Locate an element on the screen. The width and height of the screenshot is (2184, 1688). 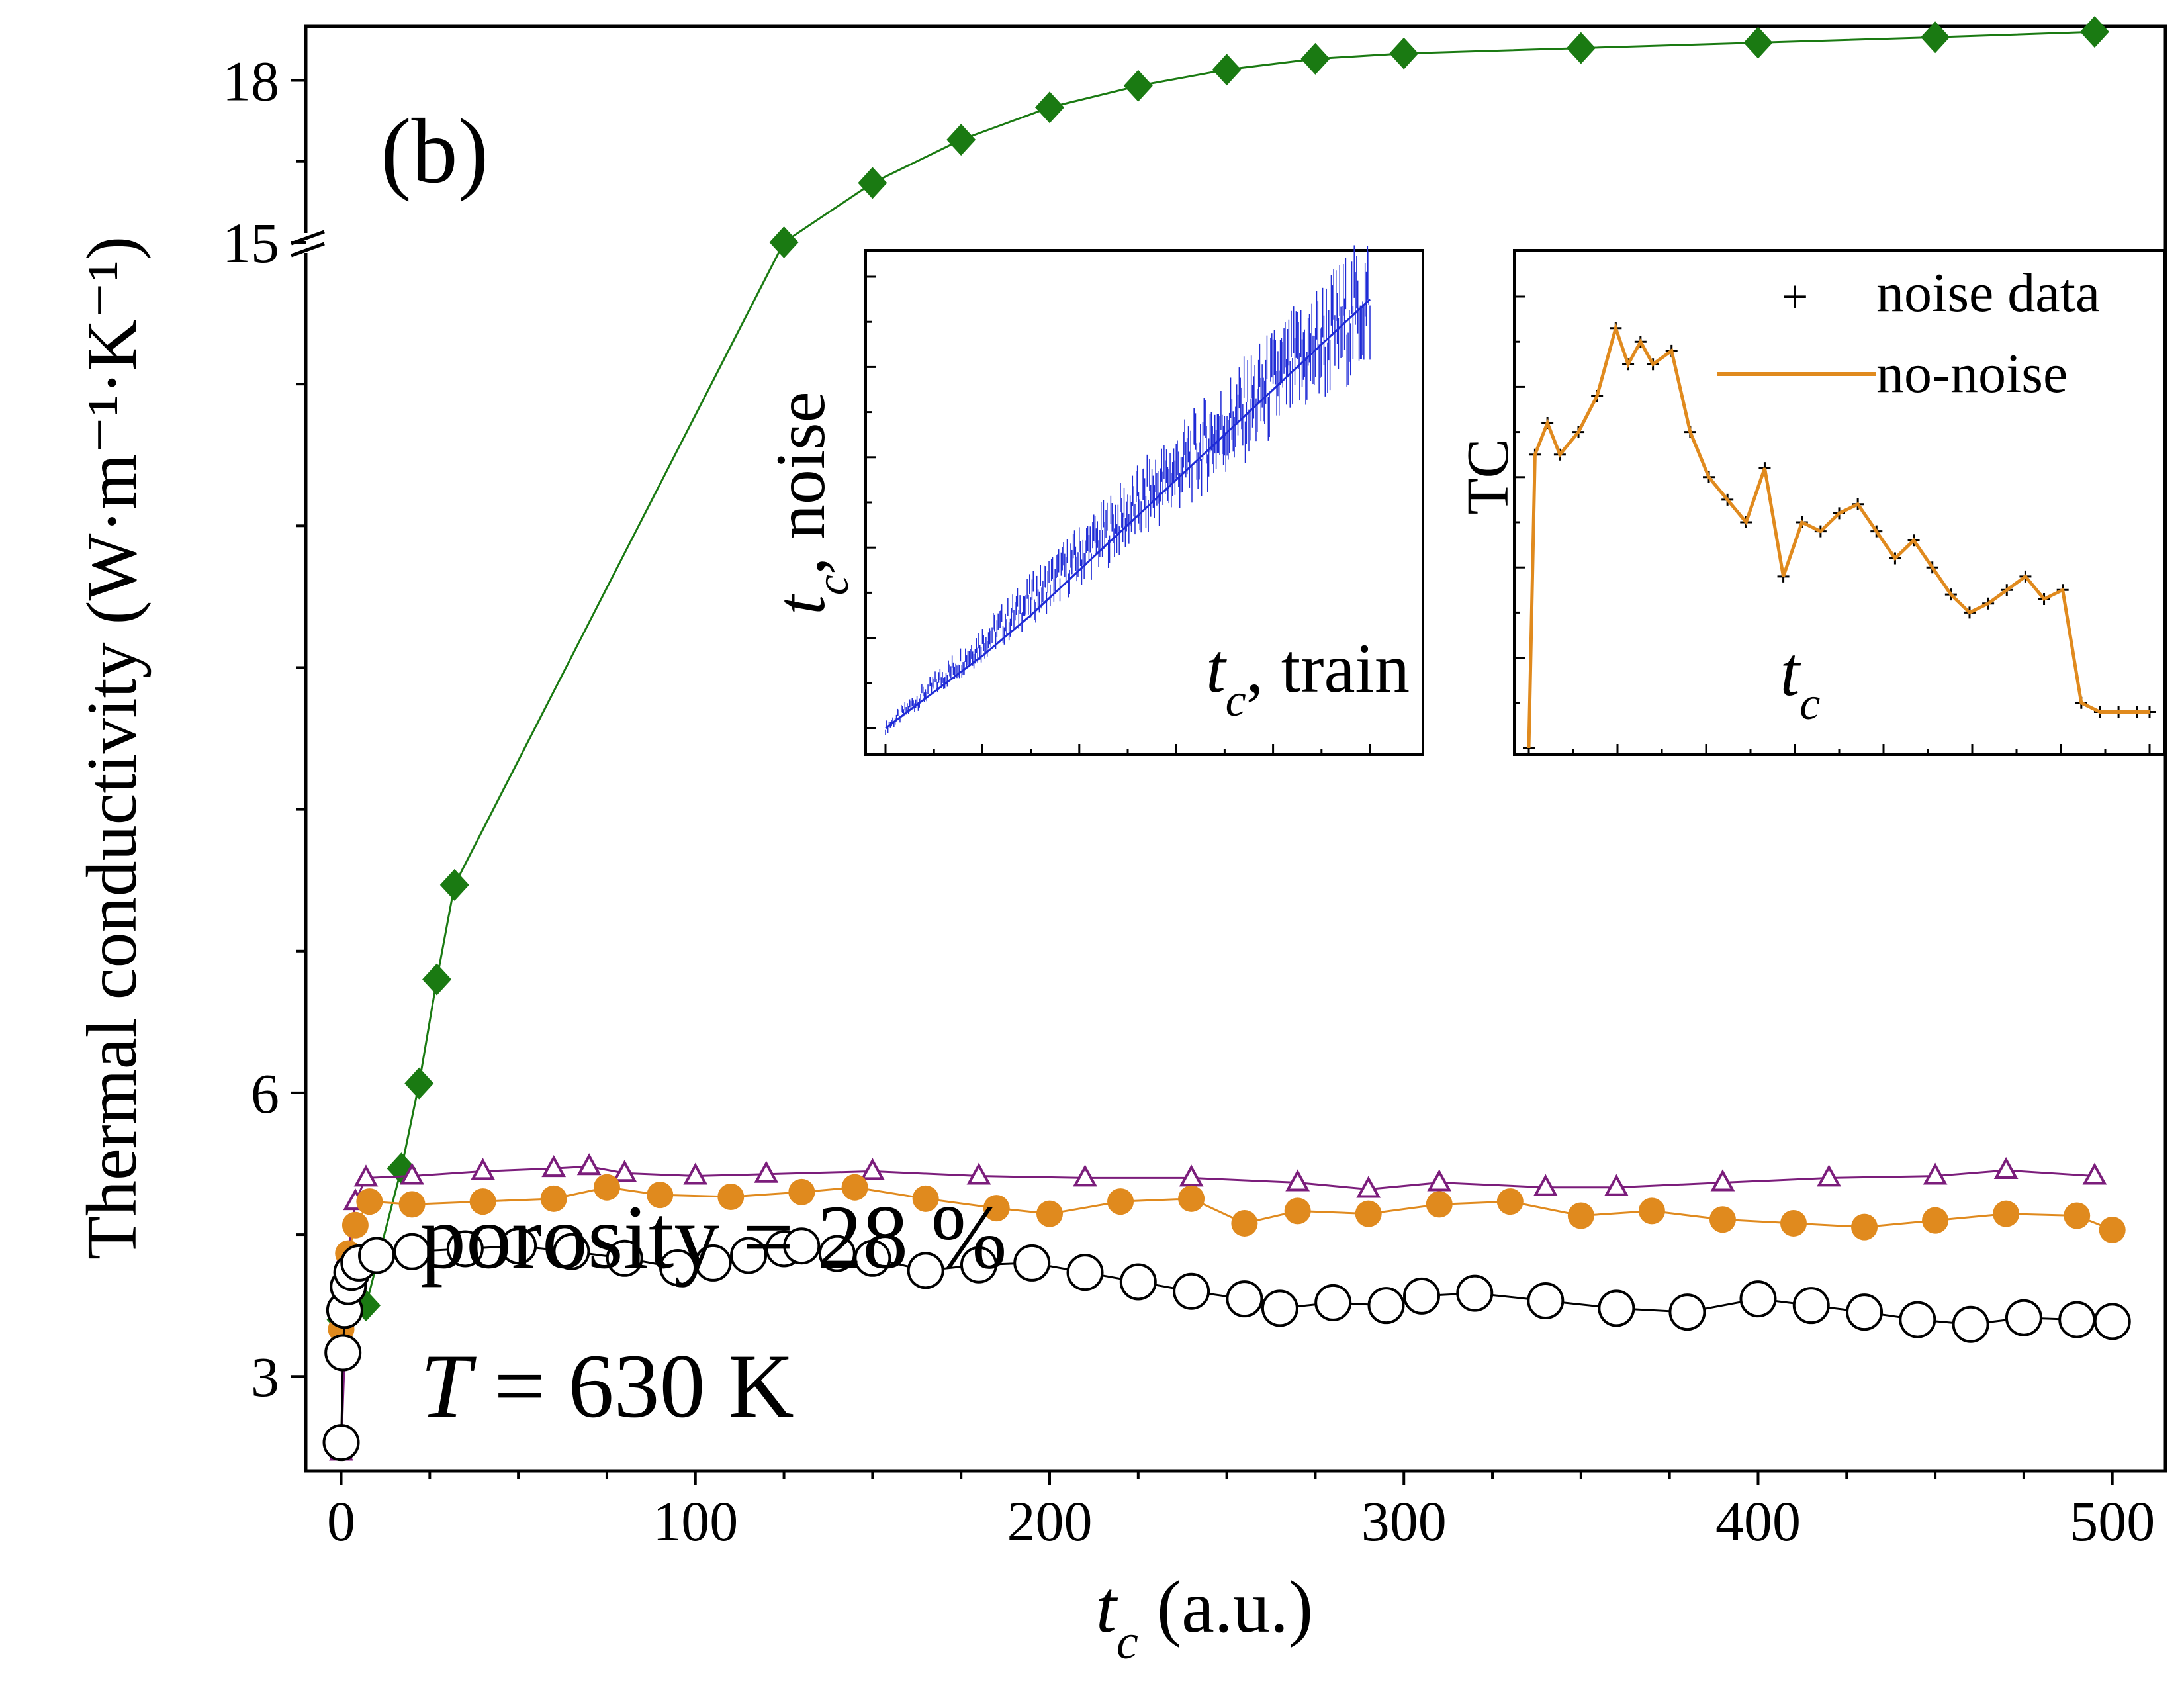
y-tick-label: 6 is located at coordinates (265, 1093).